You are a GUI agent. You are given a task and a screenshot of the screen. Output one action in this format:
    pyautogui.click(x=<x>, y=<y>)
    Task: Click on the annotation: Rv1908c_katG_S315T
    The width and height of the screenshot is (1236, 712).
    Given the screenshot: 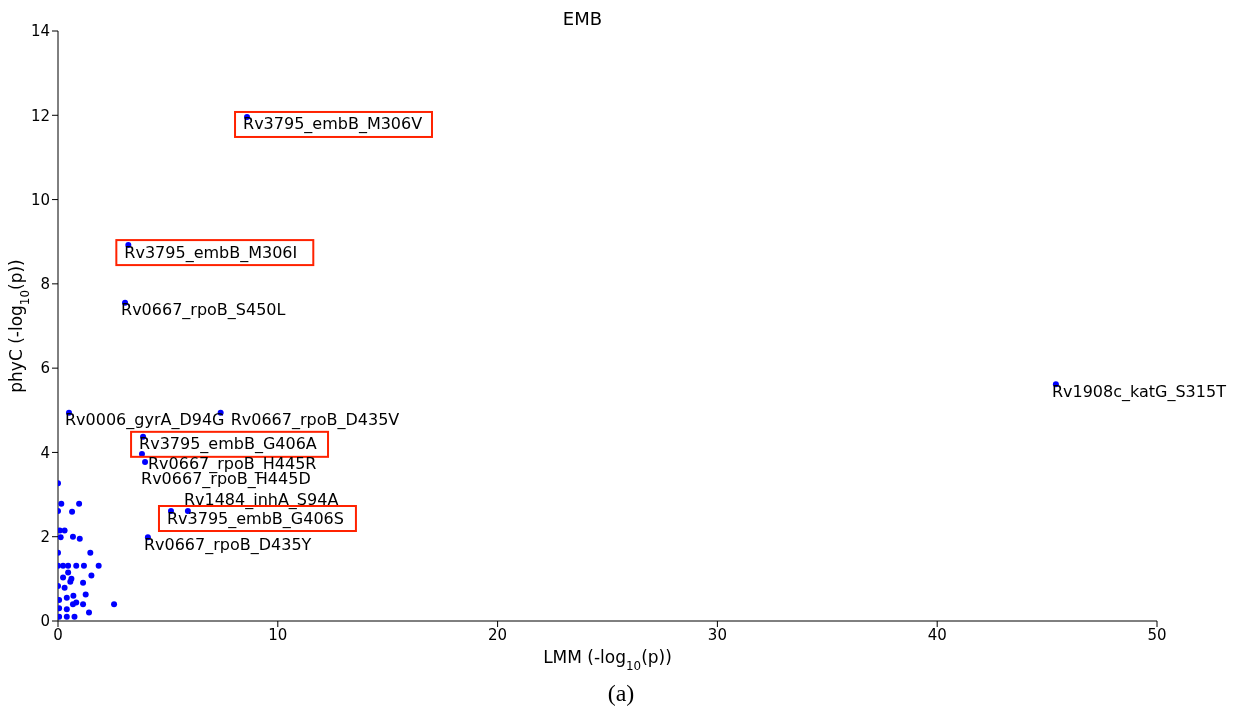 What is the action you would take?
    pyautogui.click(x=1139, y=391)
    